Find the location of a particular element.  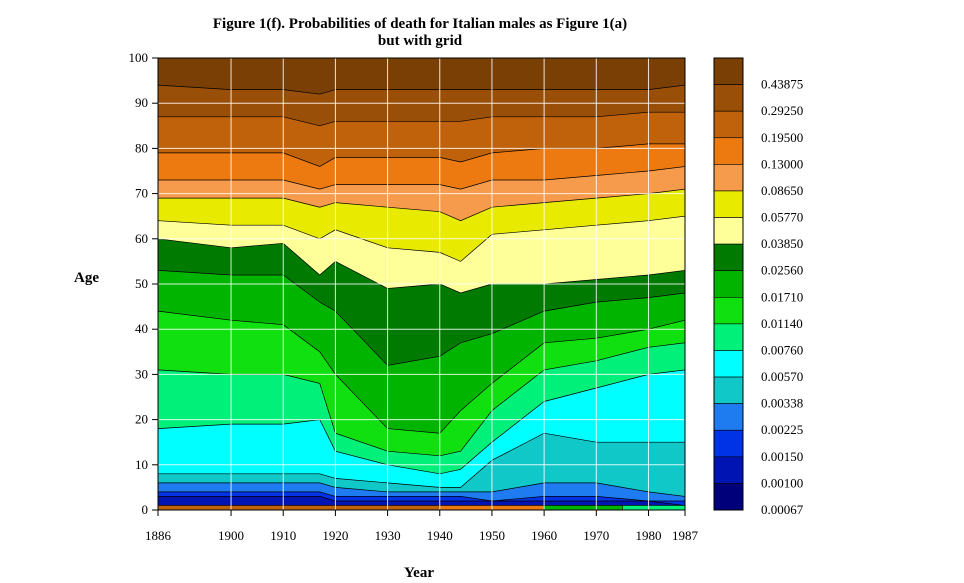

legend-label: 0.02560 is located at coordinates (782, 270).